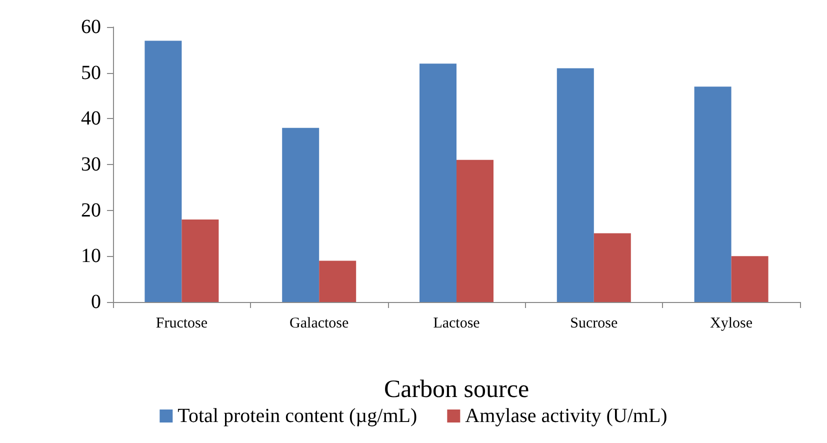 Image resolution: width=827 pixels, height=443 pixels. I want to click on legend-label: Amylase activity (U/mL), so click(566, 416).